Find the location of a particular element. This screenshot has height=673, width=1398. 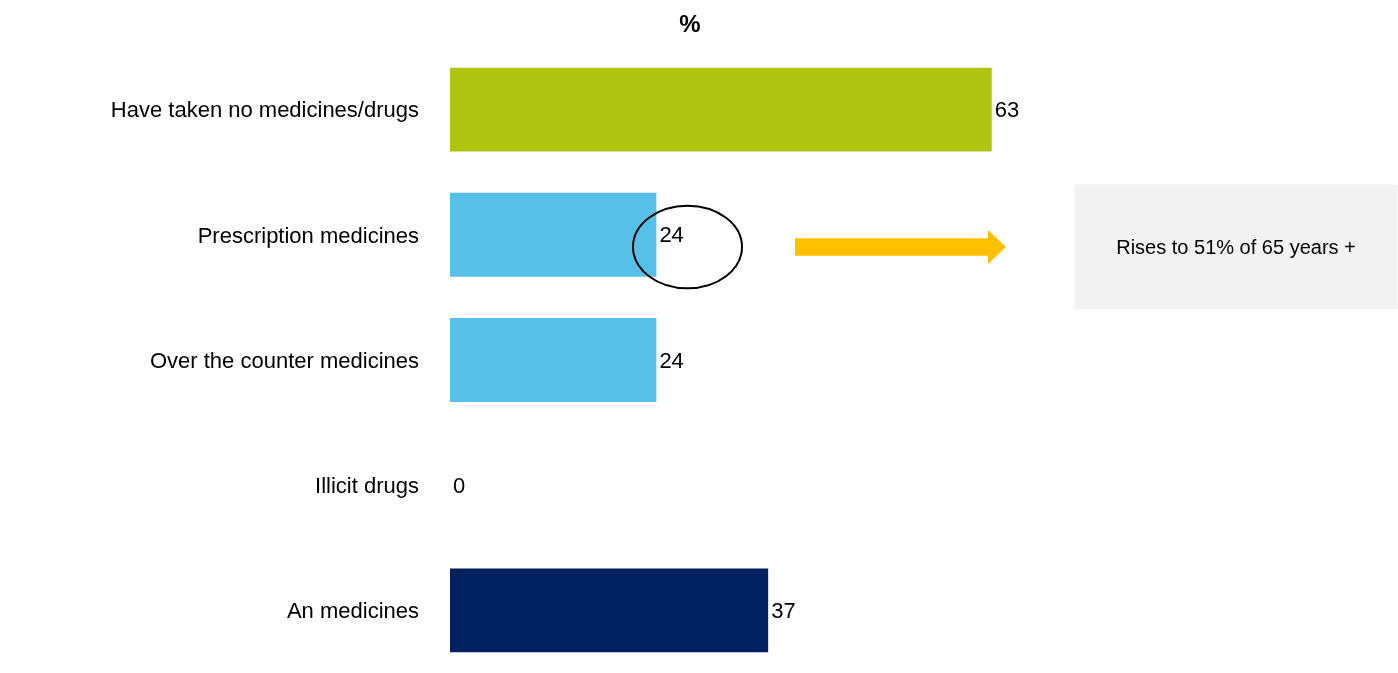

y-tick-label: Prescription medicines is located at coordinates (308, 235).